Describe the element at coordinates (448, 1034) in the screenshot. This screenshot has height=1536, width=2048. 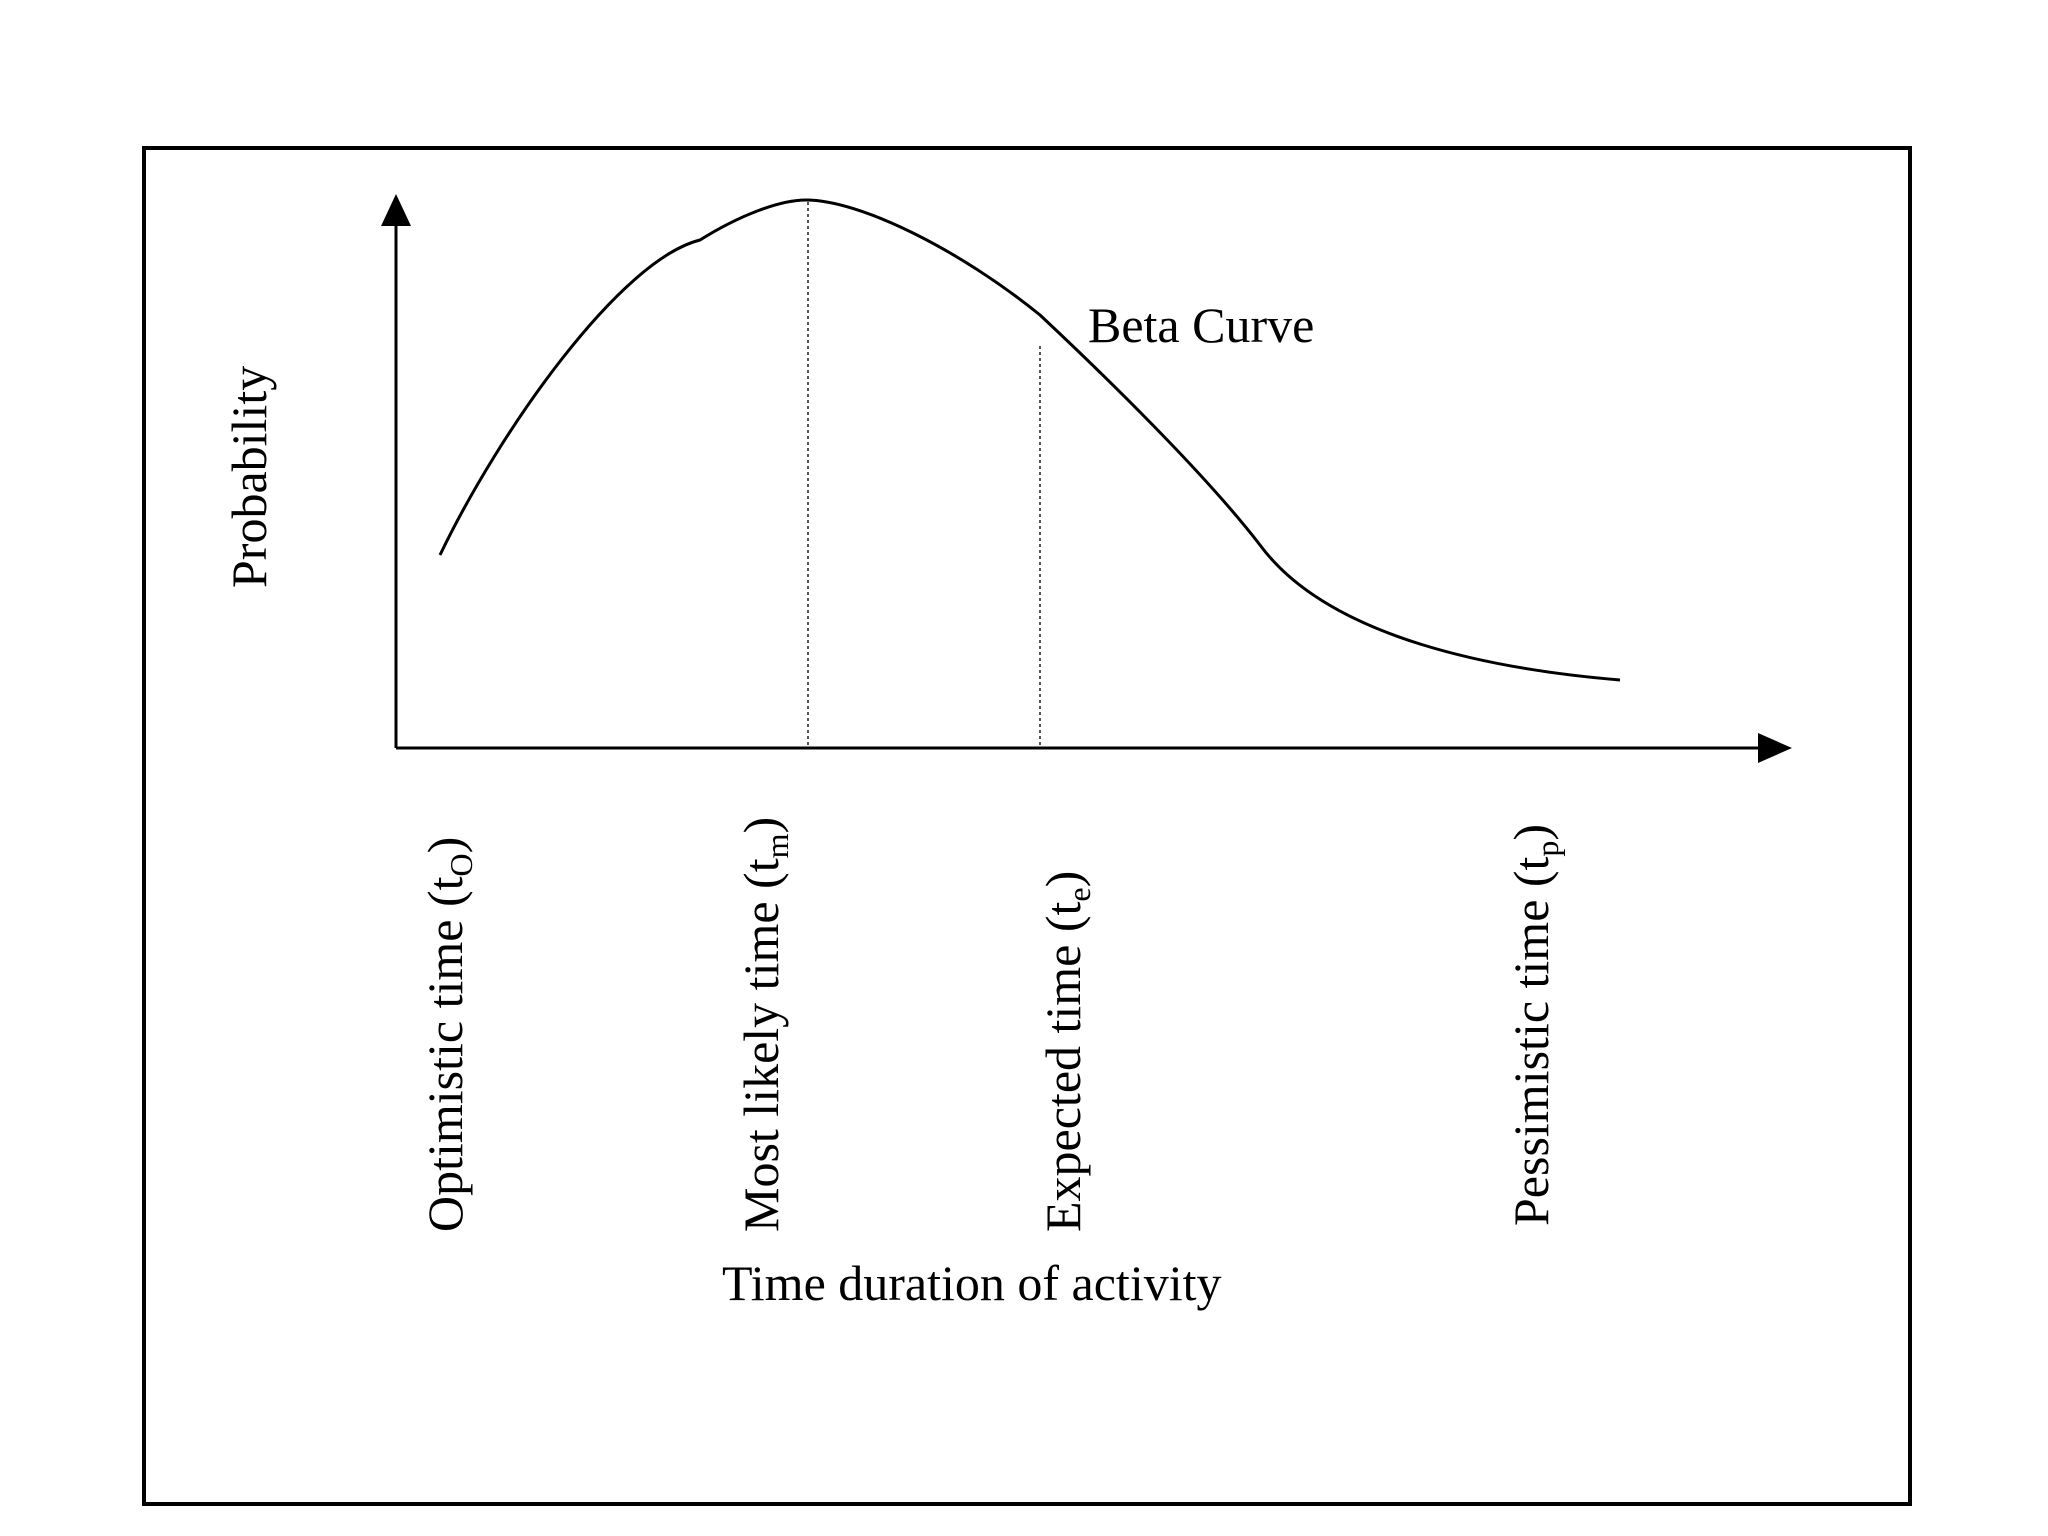
I see `optimistic-time-label: Optimistic time (tO)` at that location.